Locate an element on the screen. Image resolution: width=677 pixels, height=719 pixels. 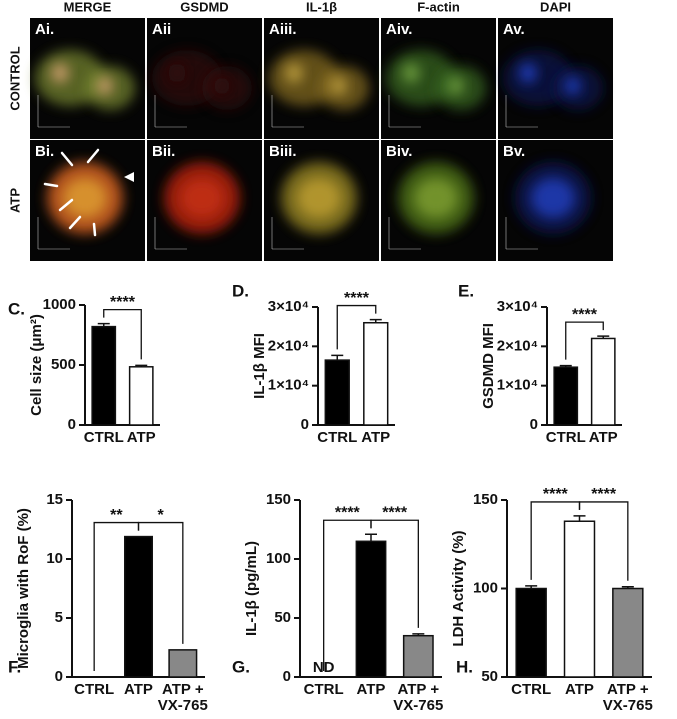
column-header: GSDMD is located at coordinates (204, 7).